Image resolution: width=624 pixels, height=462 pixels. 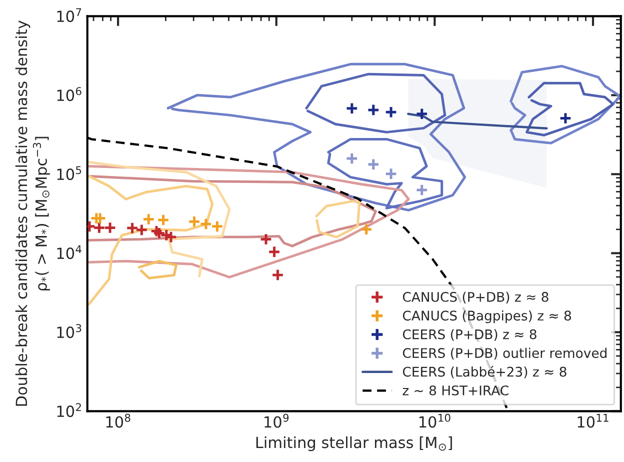 I want to click on y-tick-label: 10$^{3}$, so click(x=69, y=331).